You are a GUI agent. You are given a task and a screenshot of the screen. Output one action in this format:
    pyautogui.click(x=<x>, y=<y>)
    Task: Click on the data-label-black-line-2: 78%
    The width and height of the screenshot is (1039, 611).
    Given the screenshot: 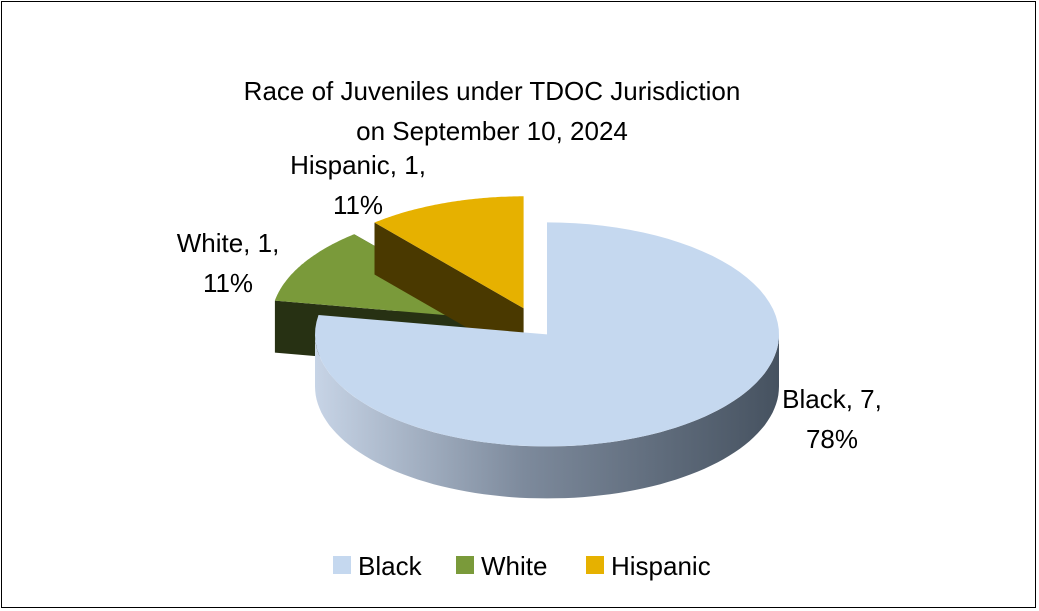 What is the action you would take?
    pyautogui.click(x=832, y=439)
    